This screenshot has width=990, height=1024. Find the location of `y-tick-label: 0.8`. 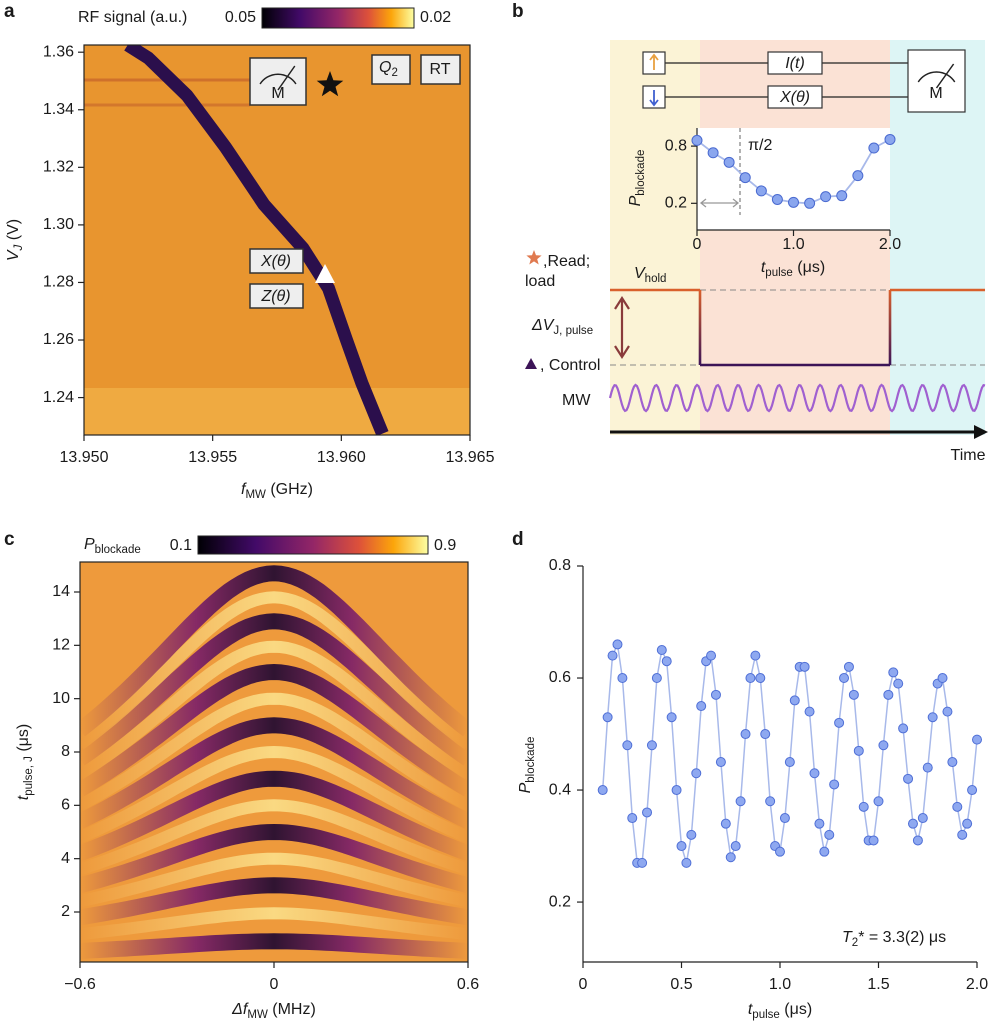

y-tick-label: 0.8 is located at coordinates (560, 565).